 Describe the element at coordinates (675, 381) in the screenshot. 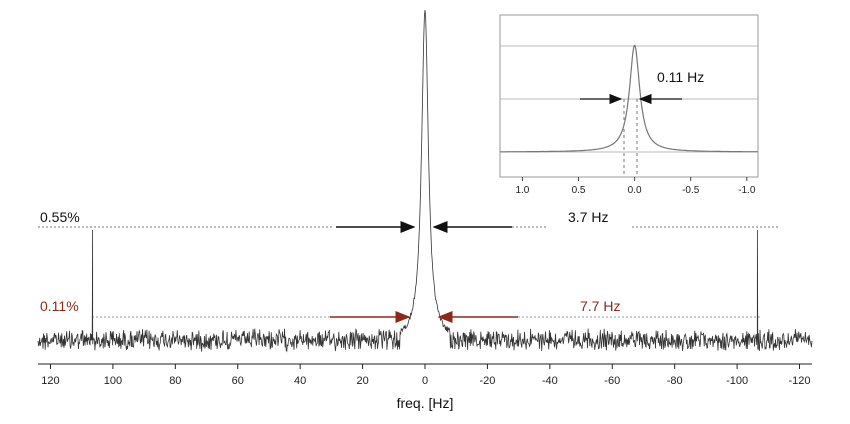

I see `main-x-tick-label: -80` at that location.